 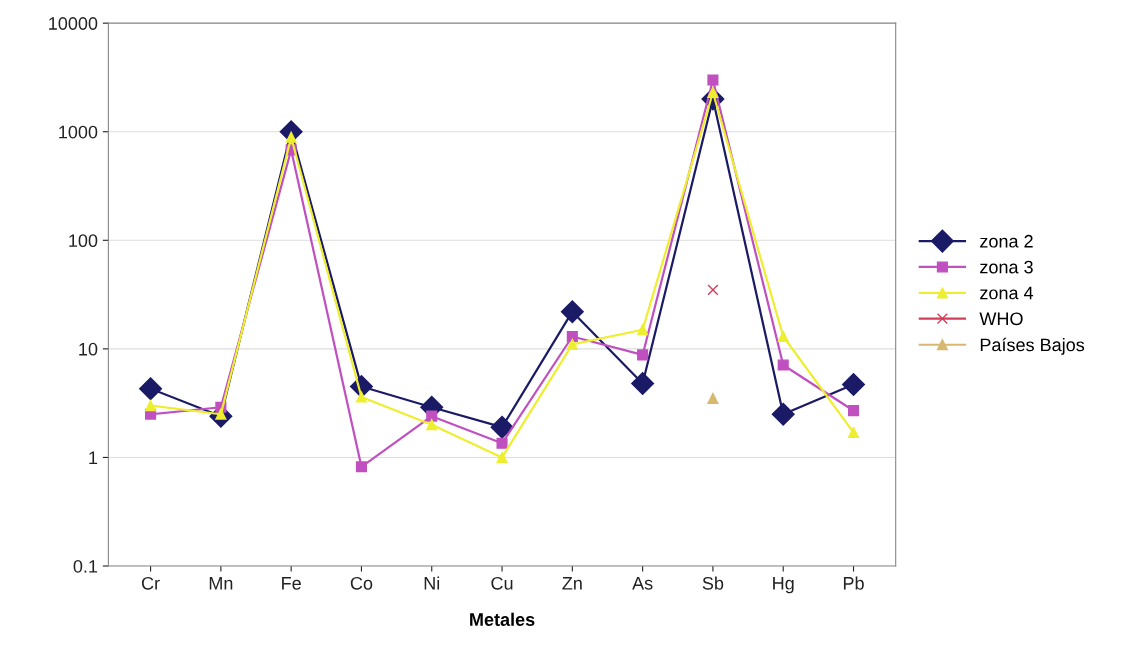 What do you see at coordinates (783, 585) in the screenshot?
I see `x-tick-label: Hg` at bounding box center [783, 585].